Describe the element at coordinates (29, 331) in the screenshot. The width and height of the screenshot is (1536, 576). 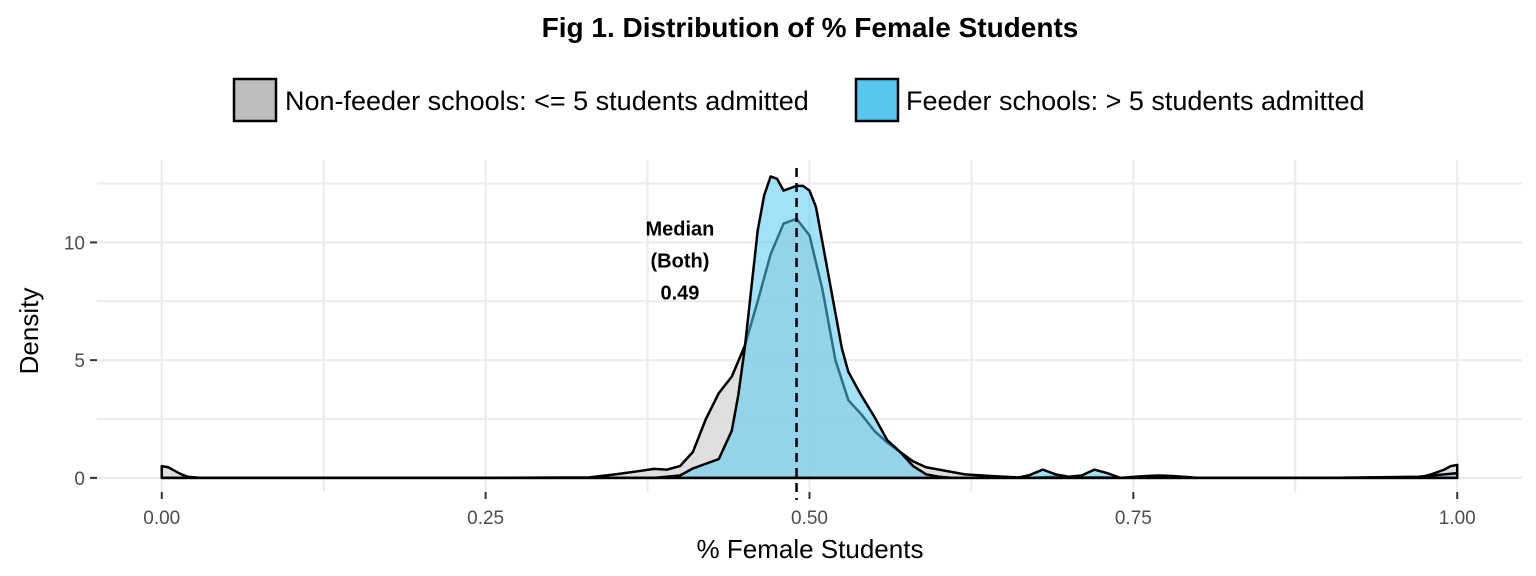
I see `y-axis-title: Density` at that location.